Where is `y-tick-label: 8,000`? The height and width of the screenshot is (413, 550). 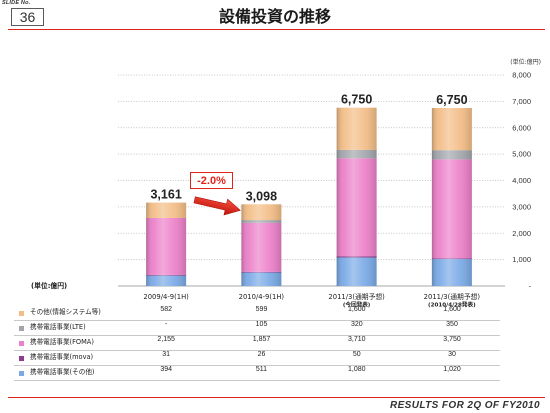
y-tick-label: 8,000 is located at coordinates (521, 75).